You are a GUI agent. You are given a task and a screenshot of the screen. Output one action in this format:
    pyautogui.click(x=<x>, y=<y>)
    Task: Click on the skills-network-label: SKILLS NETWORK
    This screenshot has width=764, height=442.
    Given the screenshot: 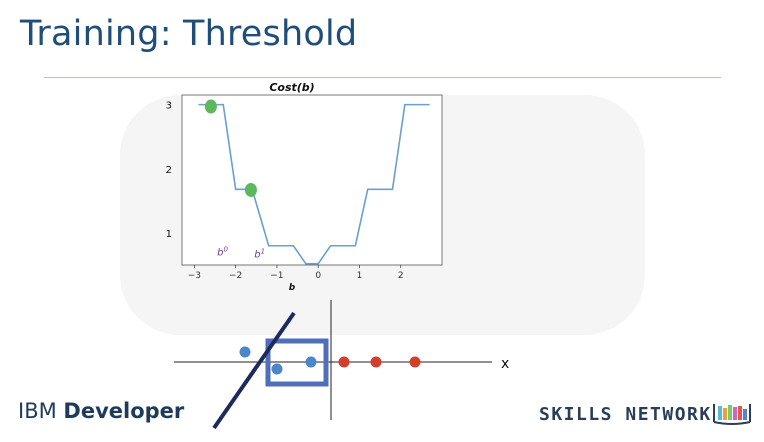 What is the action you would take?
    pyautogui.click(x=625, y=414)
    